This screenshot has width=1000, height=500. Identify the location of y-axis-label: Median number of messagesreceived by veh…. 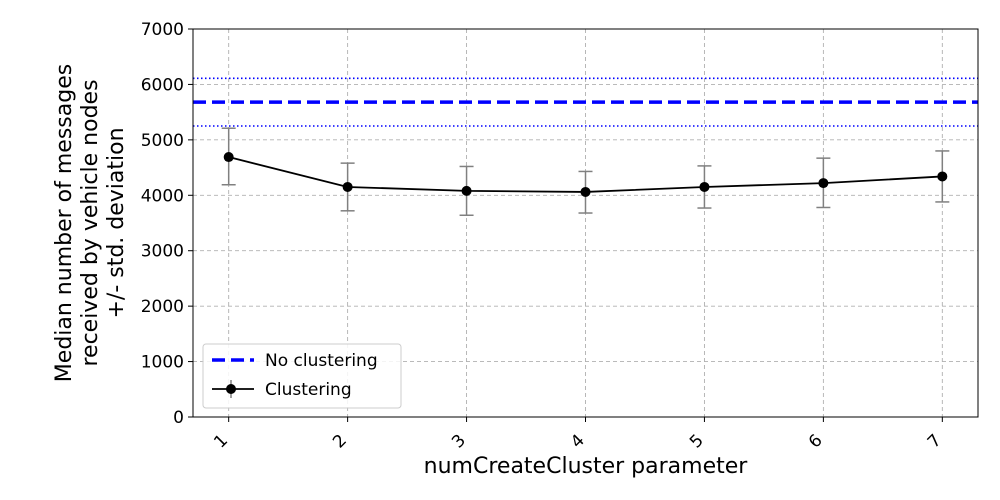
(90, 223).